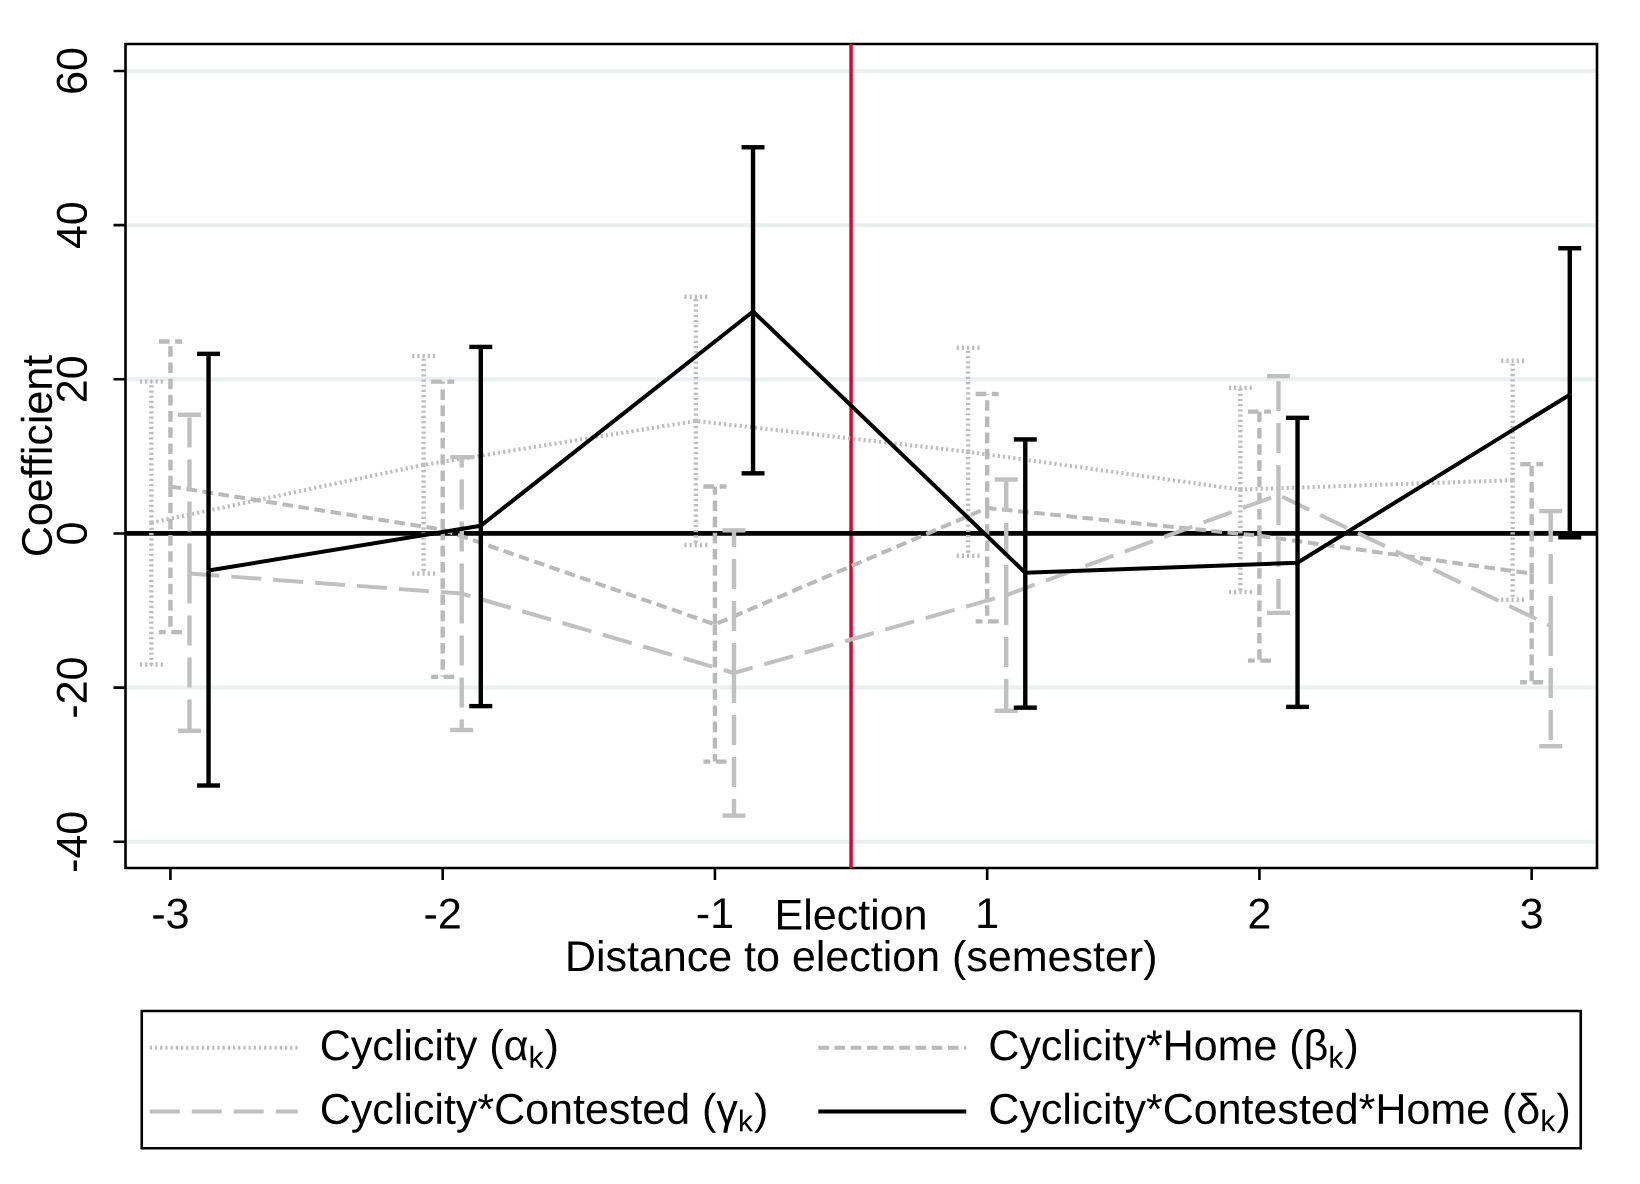  What do you see at coordinates (543, 1112) in the screenshot?
I see `legend-label: Cyclicity*Contested (γ$_{k}$)` at bounding box center [543, 1112].